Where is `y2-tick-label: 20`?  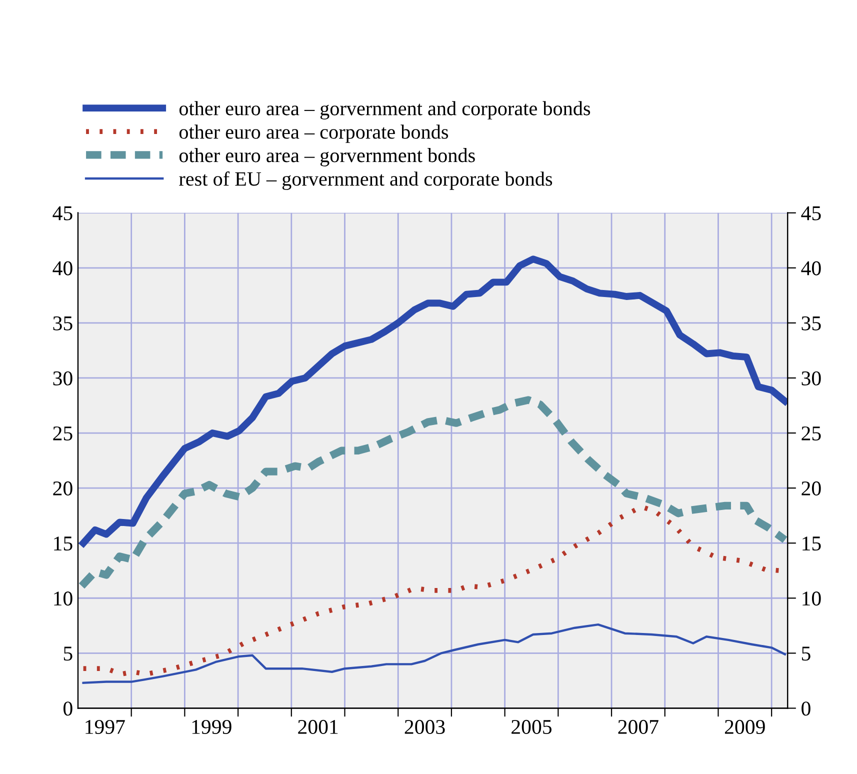 y2-tick-label: 20 is located at coordinates (811, 488).